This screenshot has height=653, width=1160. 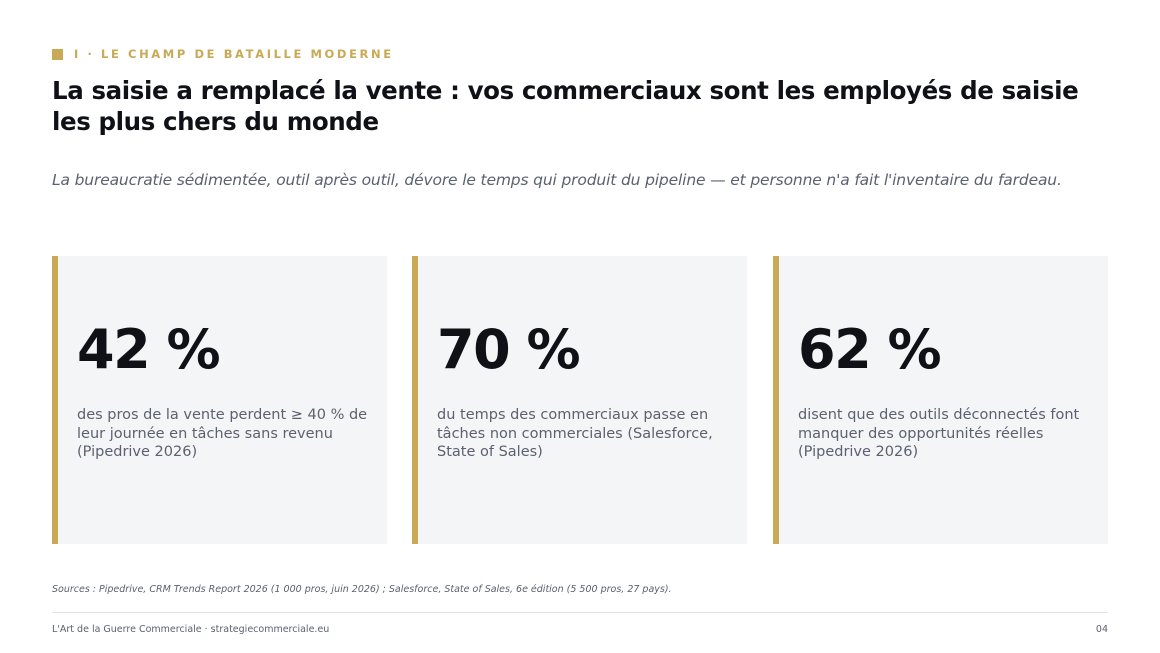 I want to click on page-number: 04, so click(x=1101, y=629).